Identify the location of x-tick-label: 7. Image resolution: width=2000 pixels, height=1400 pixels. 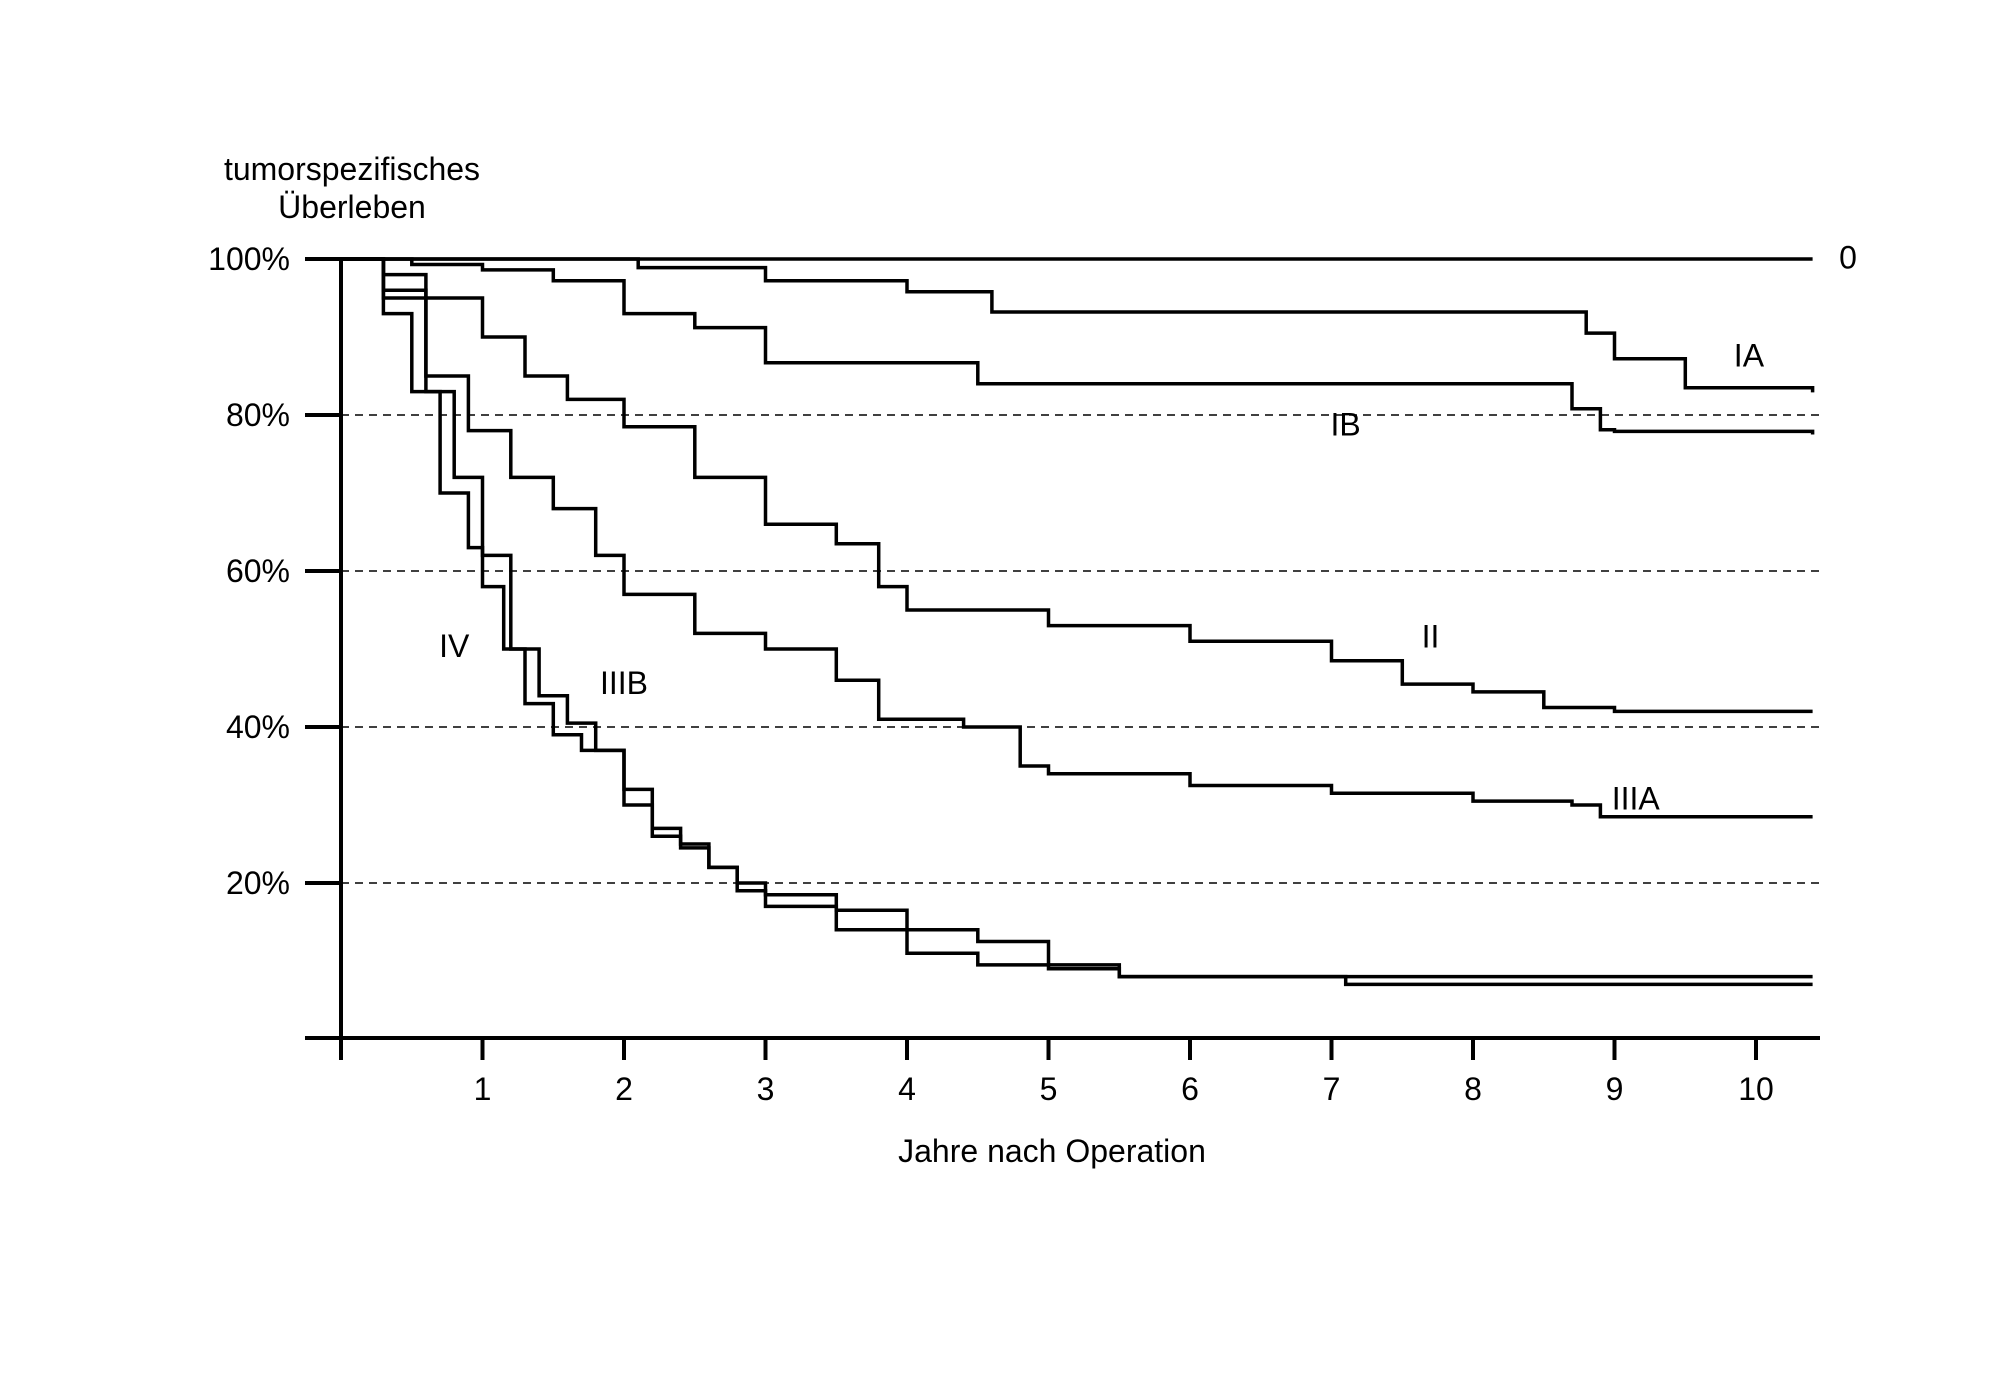
(1332, 1089).